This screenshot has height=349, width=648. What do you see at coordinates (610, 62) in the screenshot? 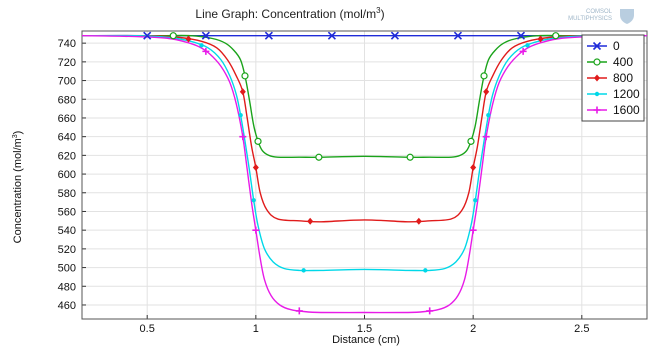
I see `legend-item-400: 400` at bounding box center [610, 62].